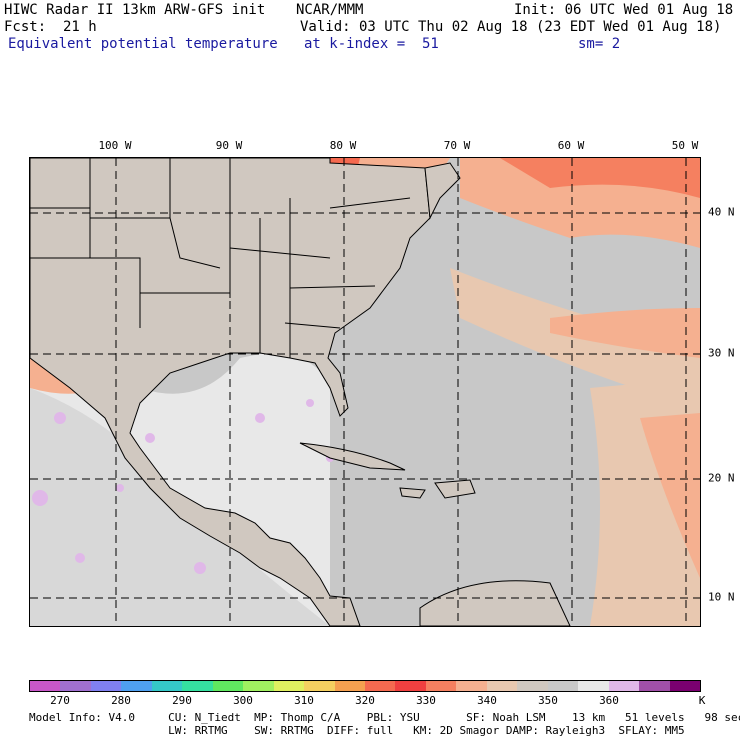  I want to click on colorbar, so click(365, 686).